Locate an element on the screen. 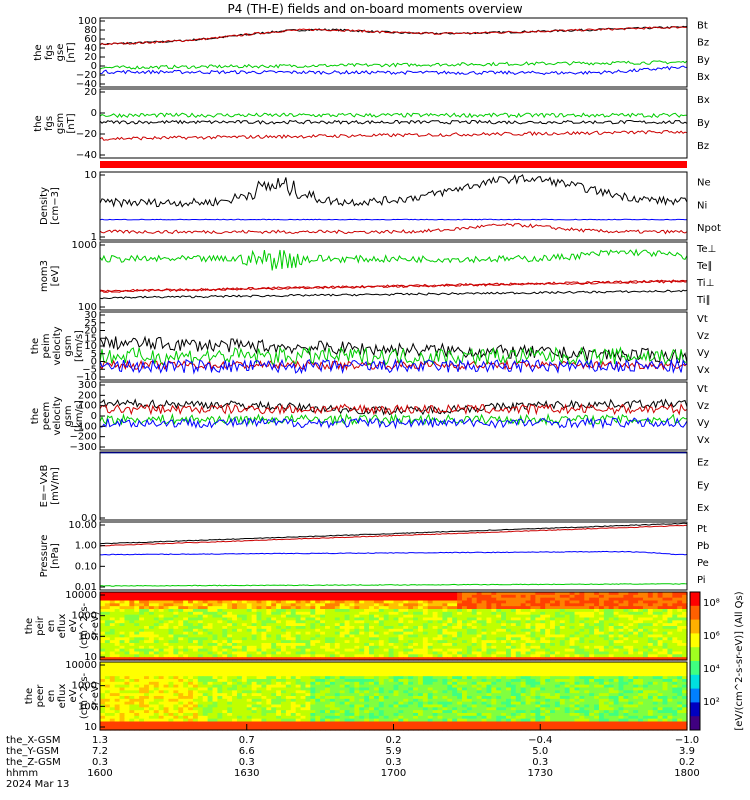 The width and height of the screenshot is (750, 800). ylabel-line: the is located at coordinates (38, 123).